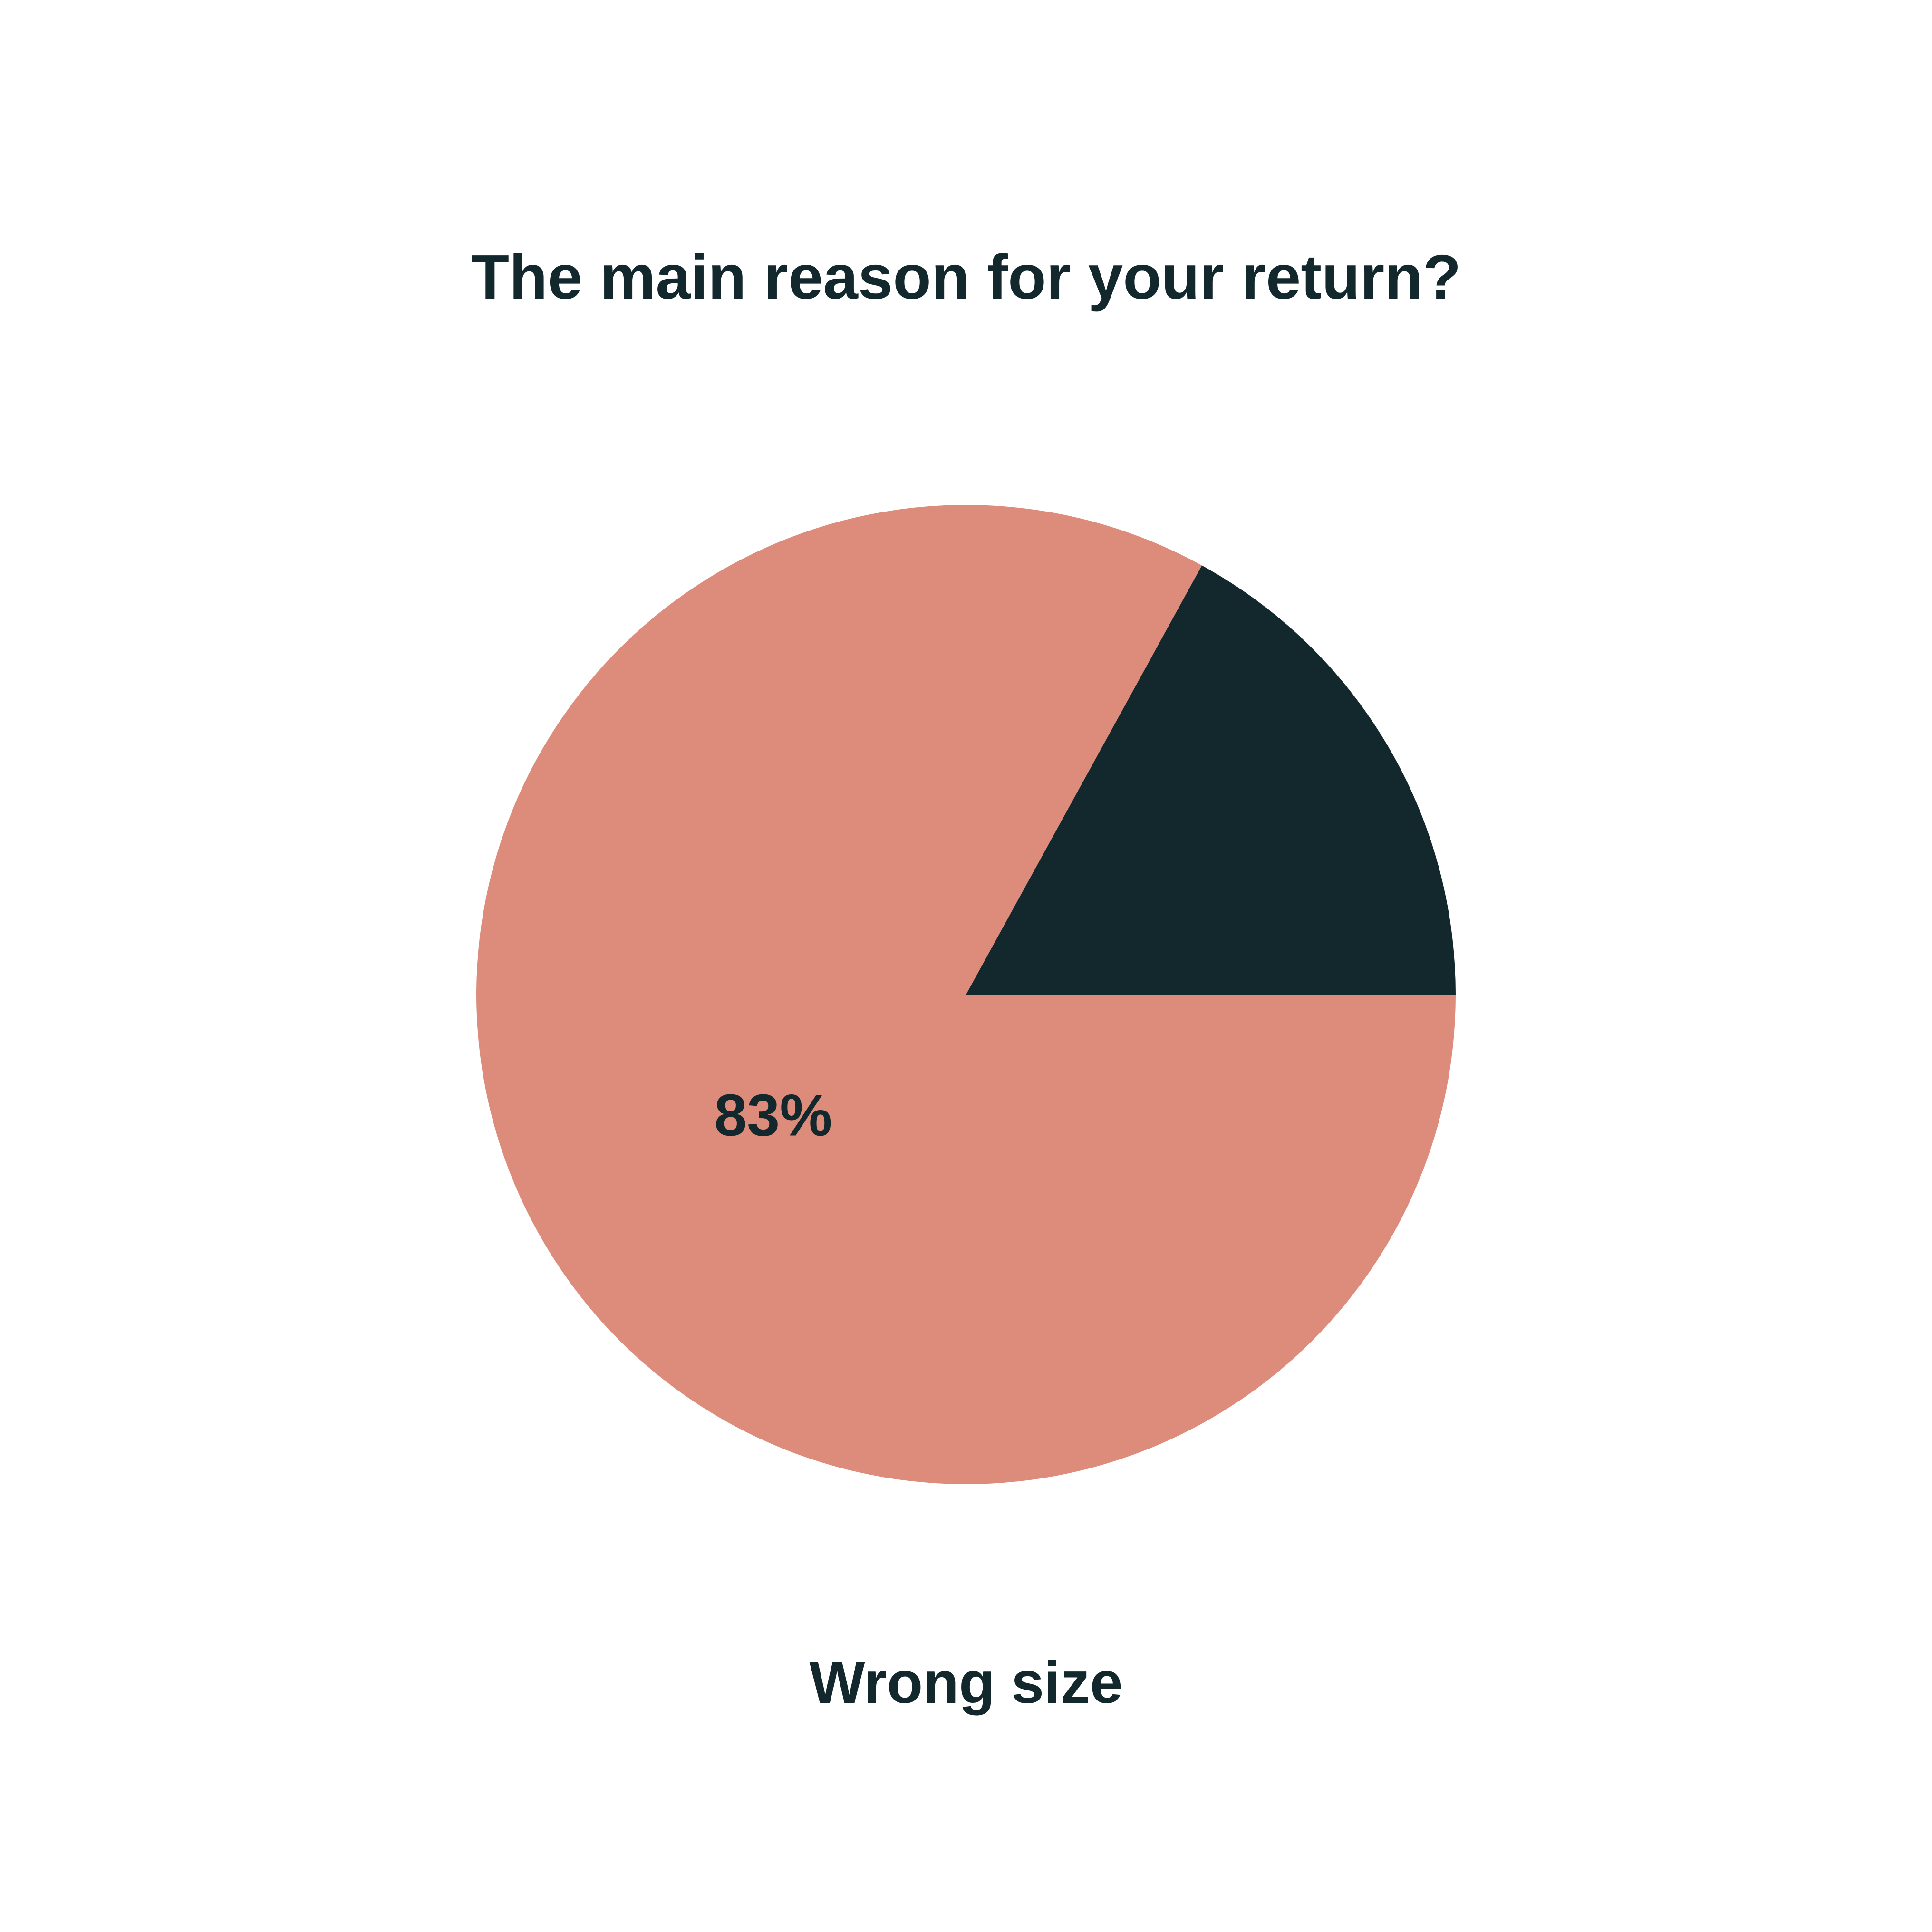  I want to click on chart-title: The main reason for your return?, so click(966, 277).